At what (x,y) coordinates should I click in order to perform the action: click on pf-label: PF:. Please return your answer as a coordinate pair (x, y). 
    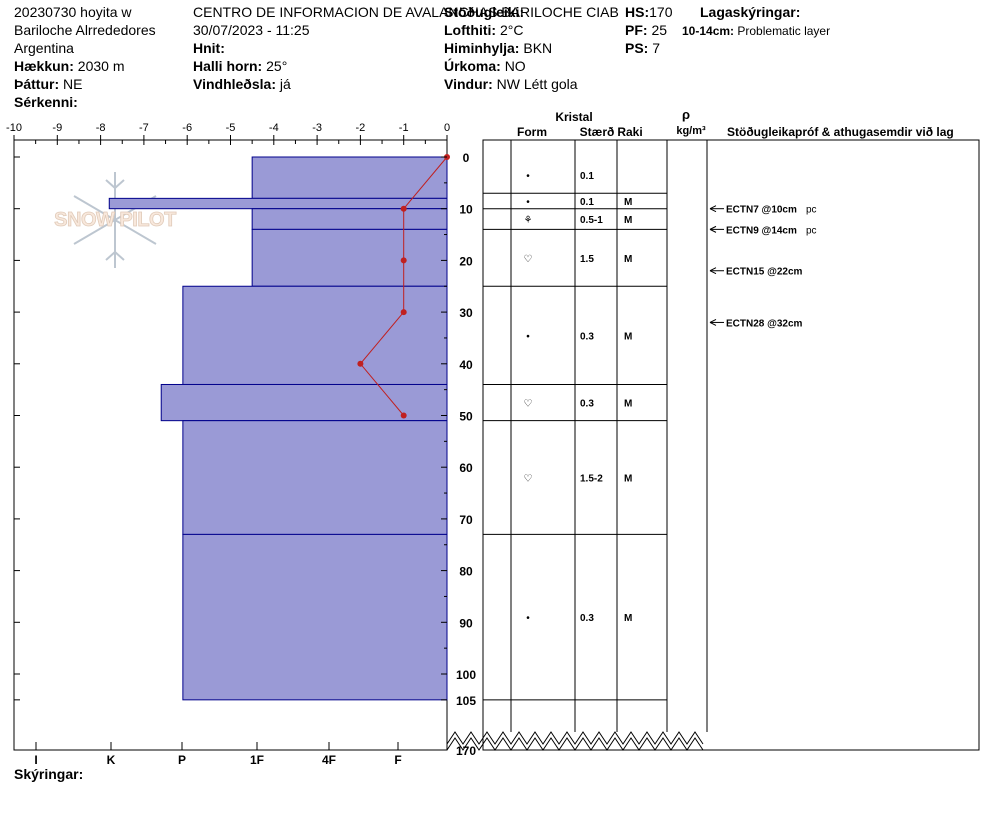
    Looking at the image, I should click on (636, 30).